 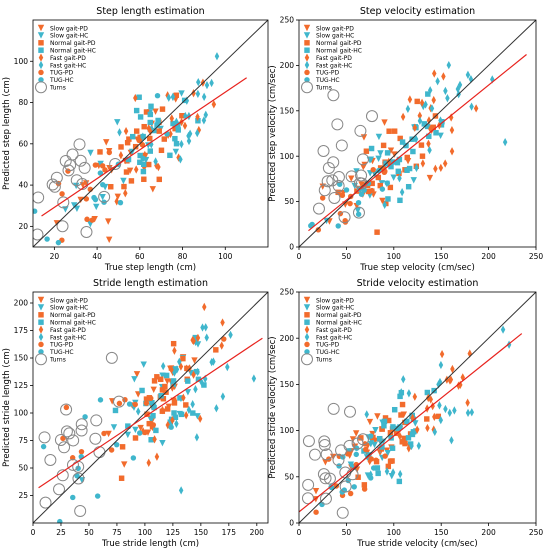 What do you see at coordinates (307, 80) in the screenshot?
I see `legend-marker-tug-hc` at bounding box center [307, 80].